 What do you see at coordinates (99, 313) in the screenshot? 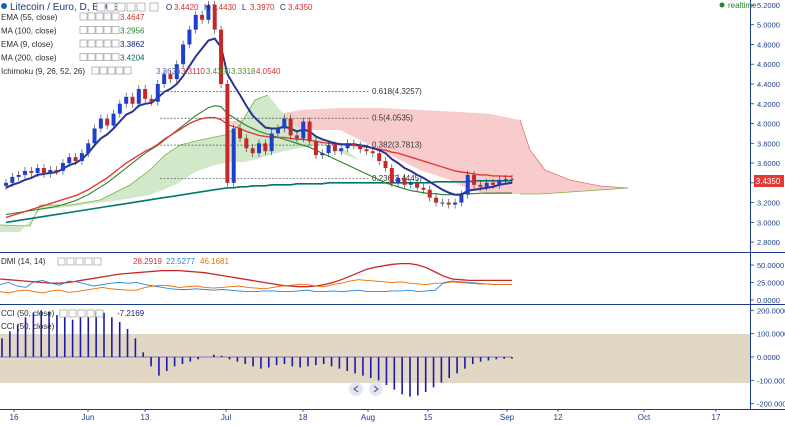
I see `cci-more-button` at bounding box center [99, 313].